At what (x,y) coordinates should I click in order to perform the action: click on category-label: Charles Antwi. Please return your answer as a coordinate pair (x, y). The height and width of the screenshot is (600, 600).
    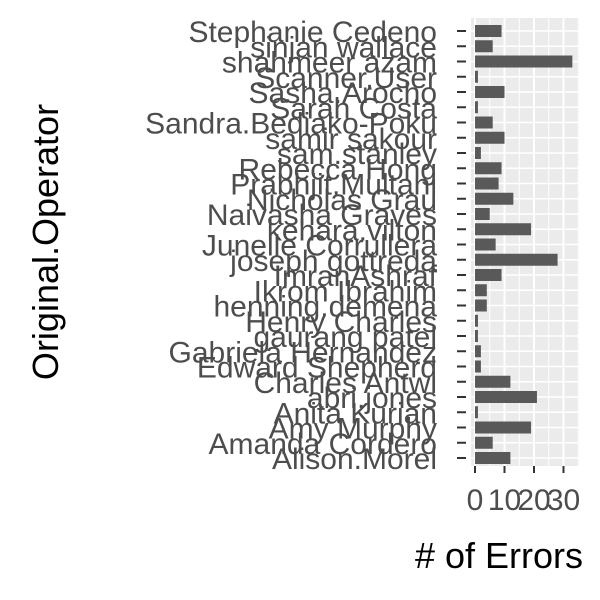
    Looking at the image, I should click on (345, 383).